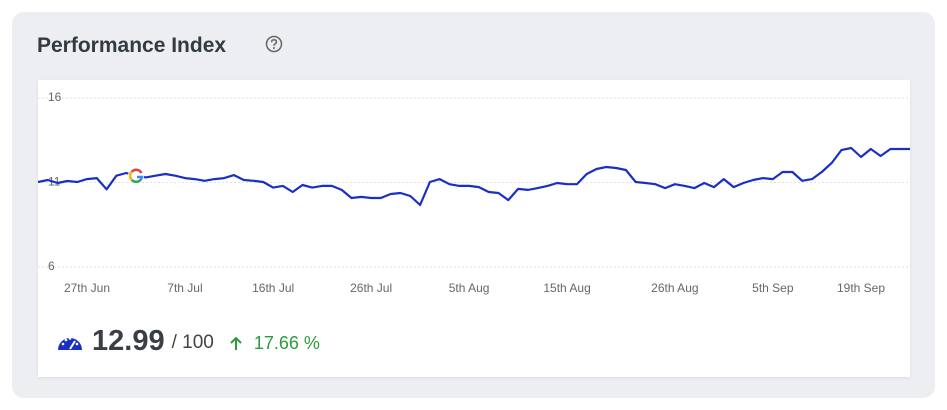 The height and width of the screenshot is (410, 947). Describe the element at coordinates (136, 176) in the screenshot. I see `annotation-icon` at that location.